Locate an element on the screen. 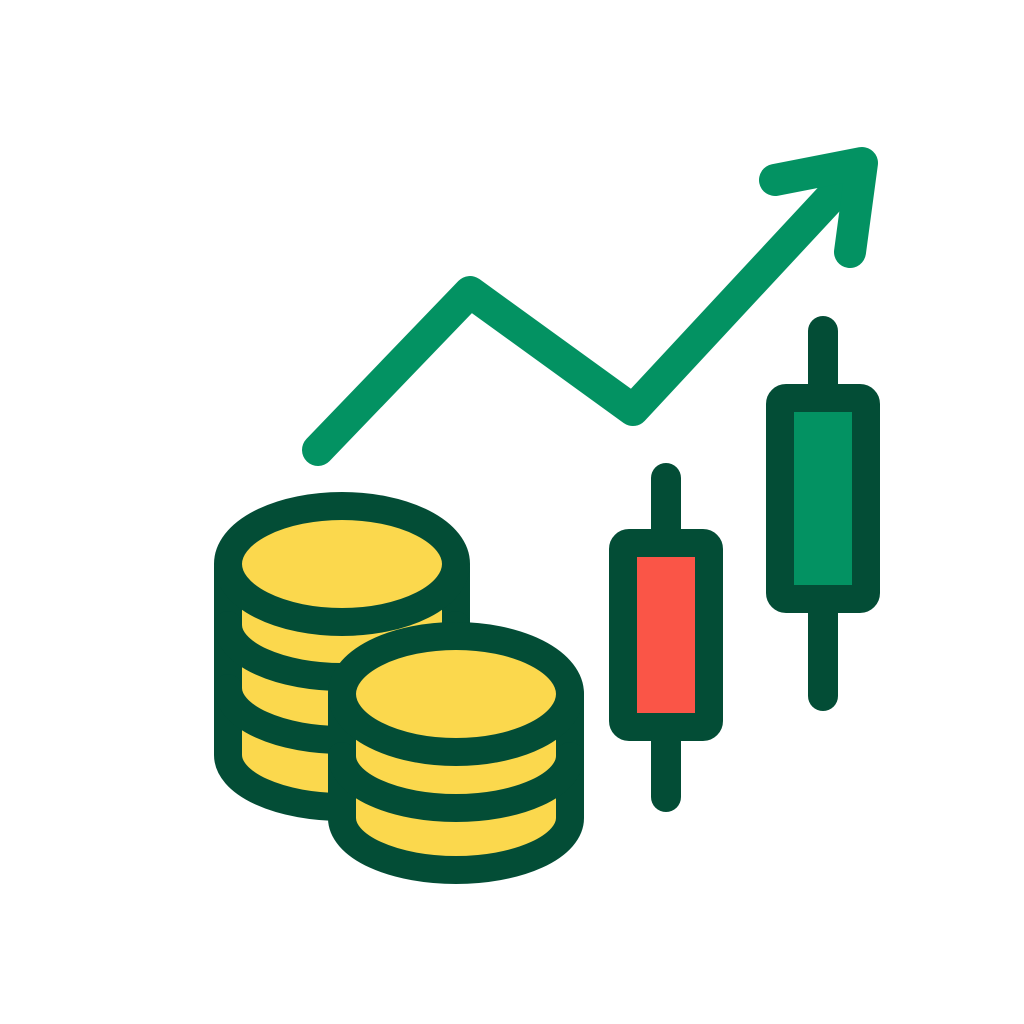 The height and width of the screenshot is (1024, 1024). coin-stack-back-top is located at coordinates (342, 564).